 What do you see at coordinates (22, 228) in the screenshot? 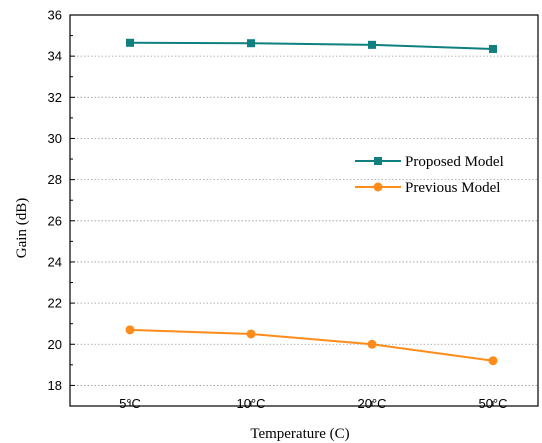
I see `y-axis-label: Gain (dB)` at bounding box center [22, 228].